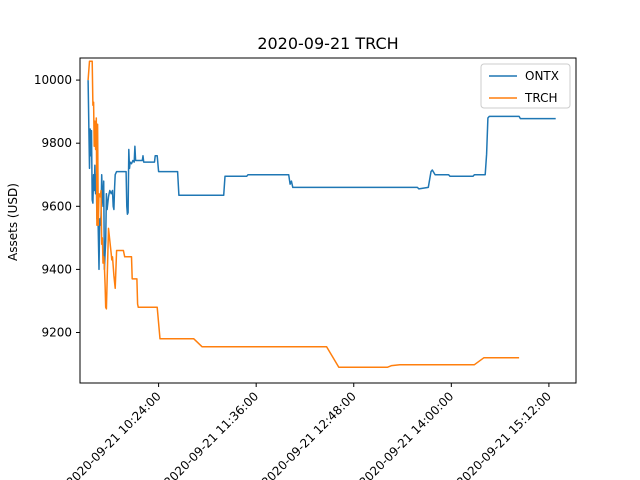 The image size is (640, 480). I want to click on legend: ONTX TRCH, so click(525, 86).